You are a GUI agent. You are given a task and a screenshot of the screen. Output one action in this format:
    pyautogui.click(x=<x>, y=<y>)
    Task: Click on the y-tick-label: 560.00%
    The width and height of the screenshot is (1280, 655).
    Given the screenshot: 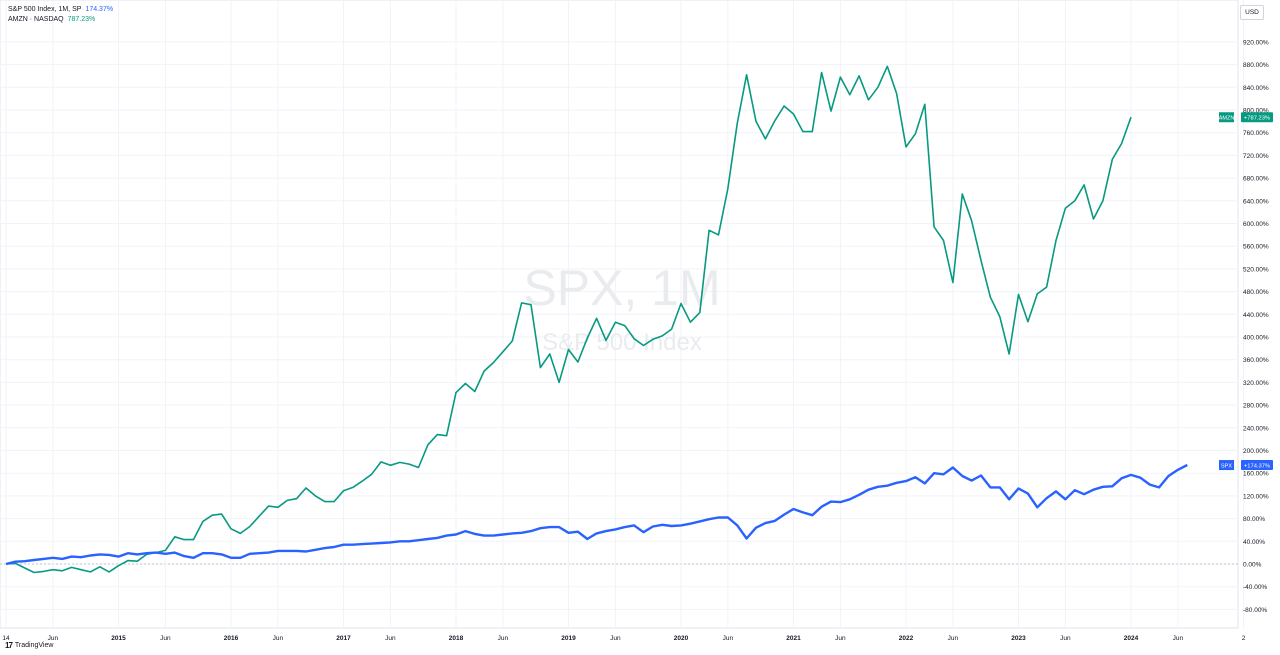 What is the action you would take?
    pyautogui.click(x=1256, y=247)
    